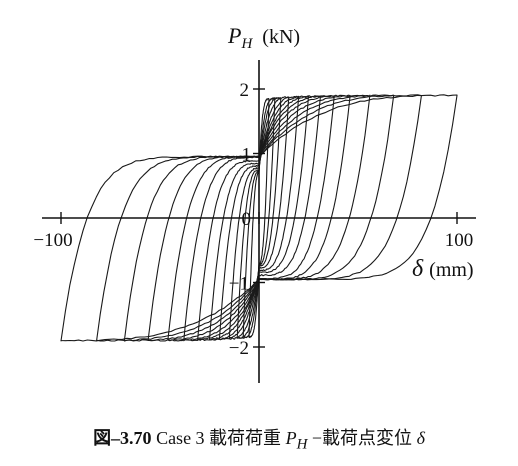 The width and height of the screenshot is (518, 466). Describe the element at coordinates (247, 155) in the screenshot. I see `y-tick-label: 1` at that location.